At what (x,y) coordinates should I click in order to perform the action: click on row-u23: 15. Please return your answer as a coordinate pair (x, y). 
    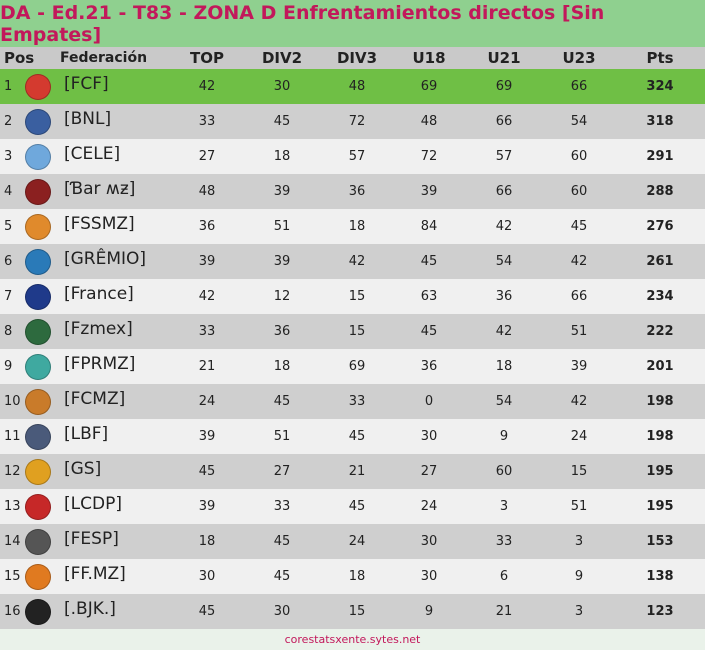
    Looking at the image, I should click on (579, 471).